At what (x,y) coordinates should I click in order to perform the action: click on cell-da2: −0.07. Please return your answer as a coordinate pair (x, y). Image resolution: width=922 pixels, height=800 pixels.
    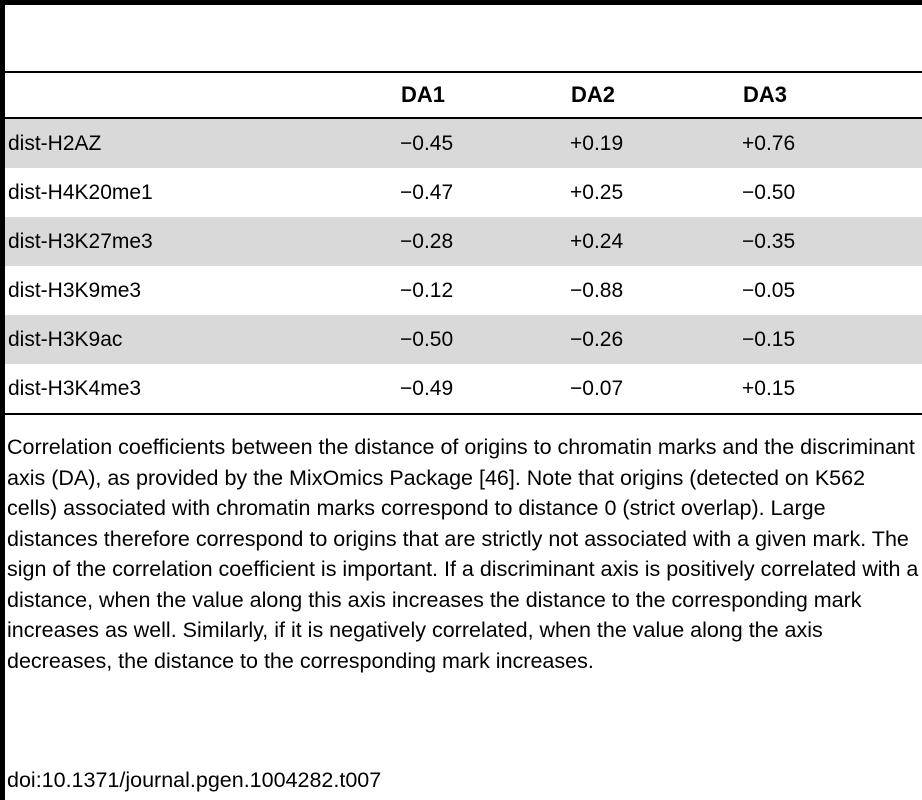
    Looking at the image, I should click on (597, 388).